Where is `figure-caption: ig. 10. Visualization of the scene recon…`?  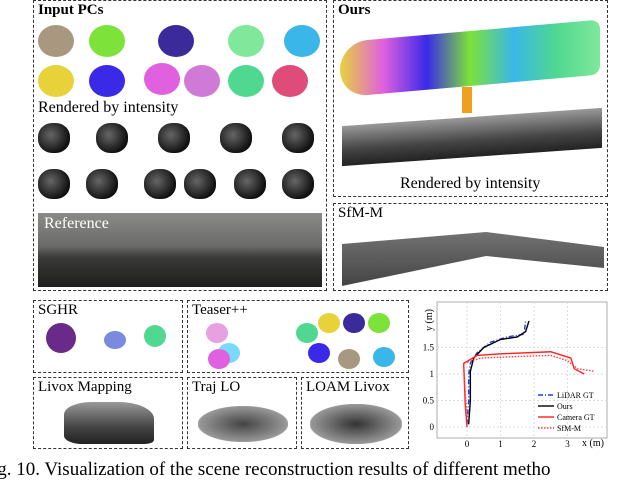 figure-caption: ig. 10. Visualization of the scene recon… is located at coordinates (275, 469).